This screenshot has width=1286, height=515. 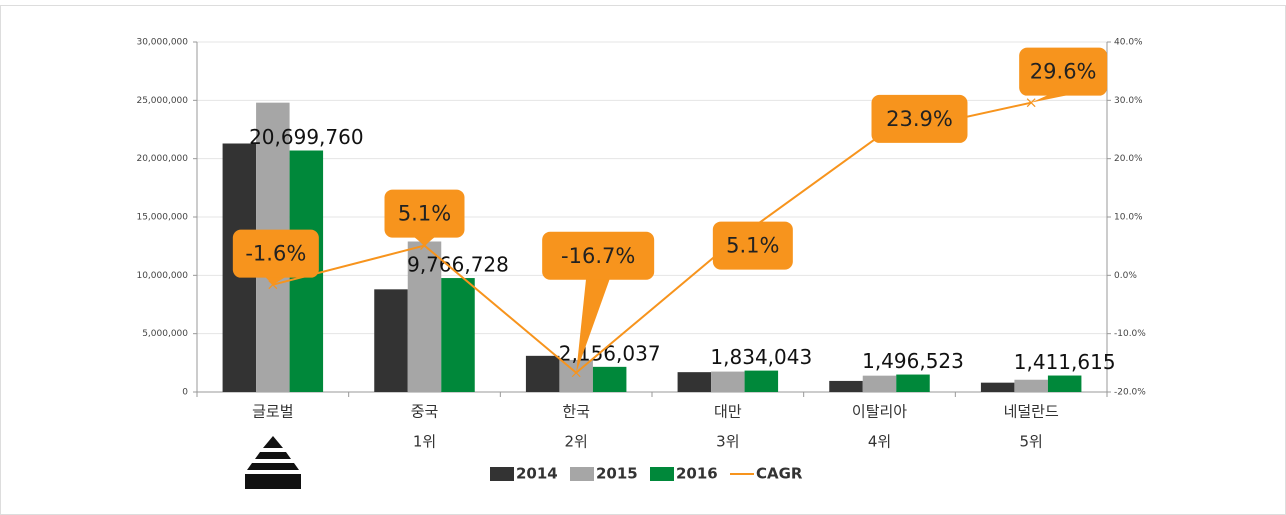 I want to click on y-tick-label: 0, so click(x=185, y=393).